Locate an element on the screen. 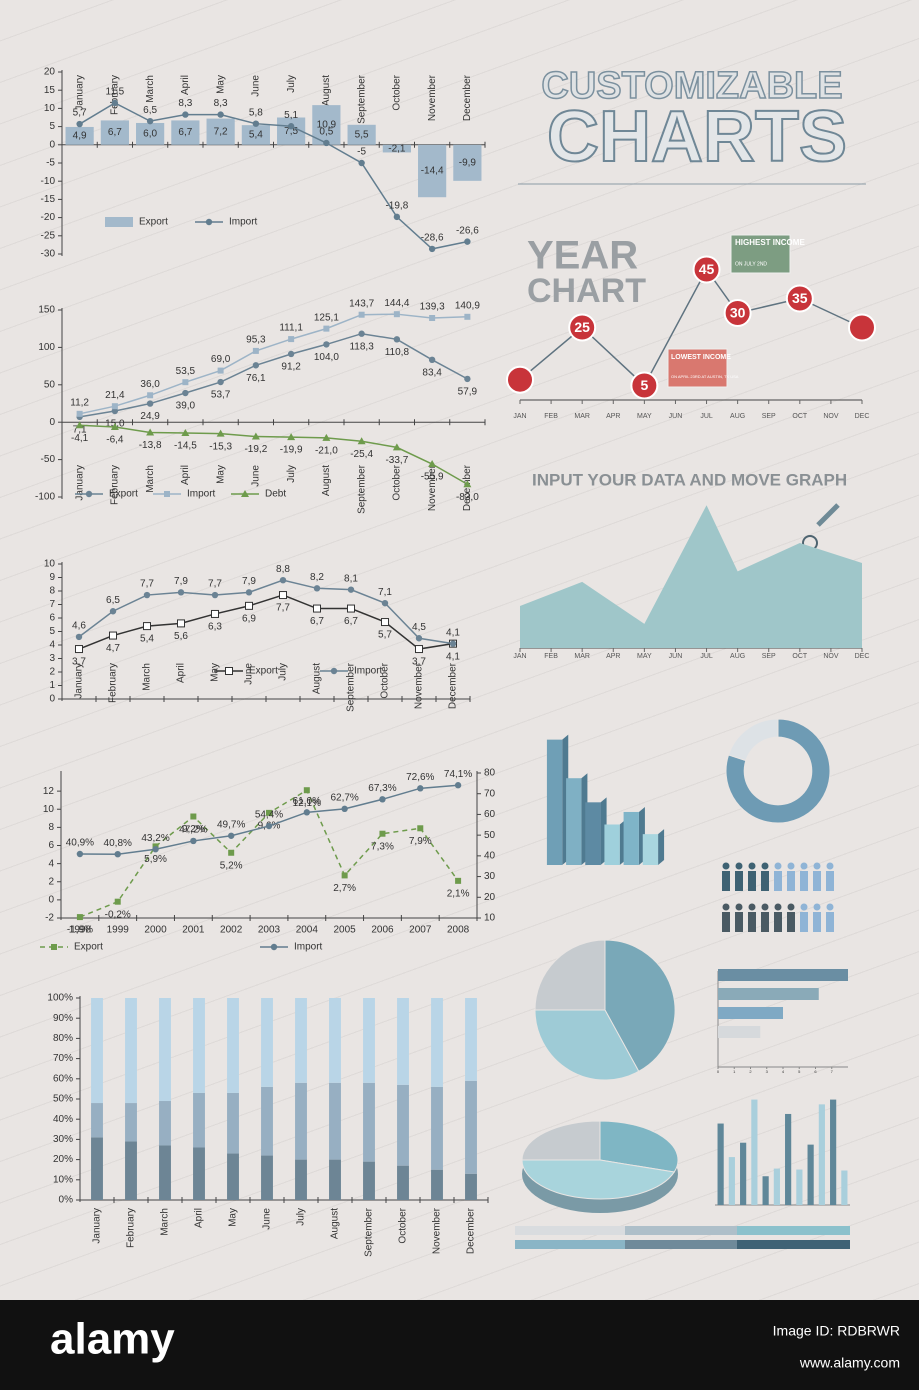 This screenshot has height=1390, width=919. value-label: -14,5 is located at coordinates (185, 446).